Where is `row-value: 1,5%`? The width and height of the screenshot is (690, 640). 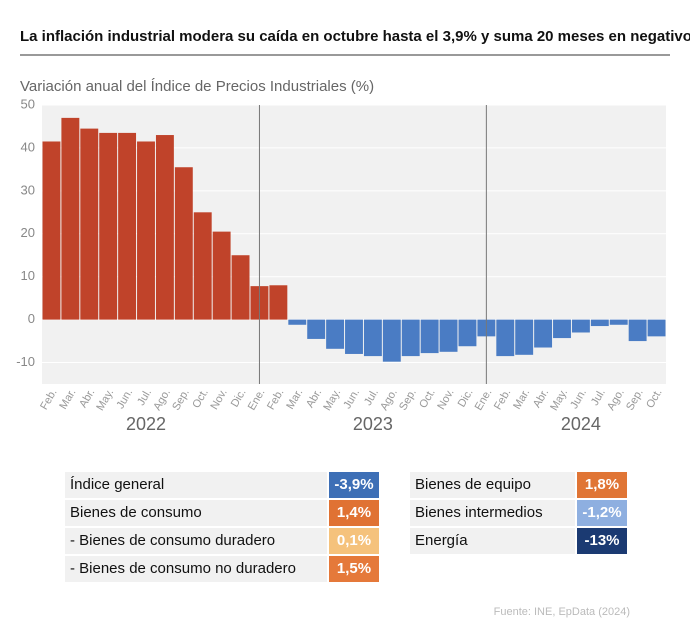 row-value: 1,5% is located at coordinates (354, 569).